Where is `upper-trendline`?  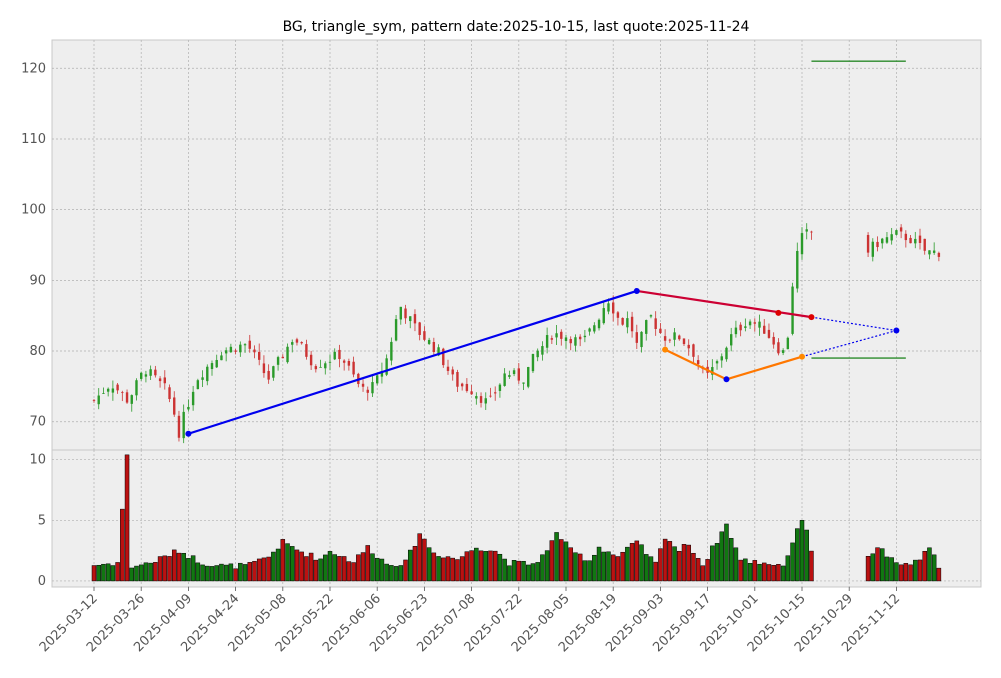 upper-trendline is located at coordinates (724, 304).